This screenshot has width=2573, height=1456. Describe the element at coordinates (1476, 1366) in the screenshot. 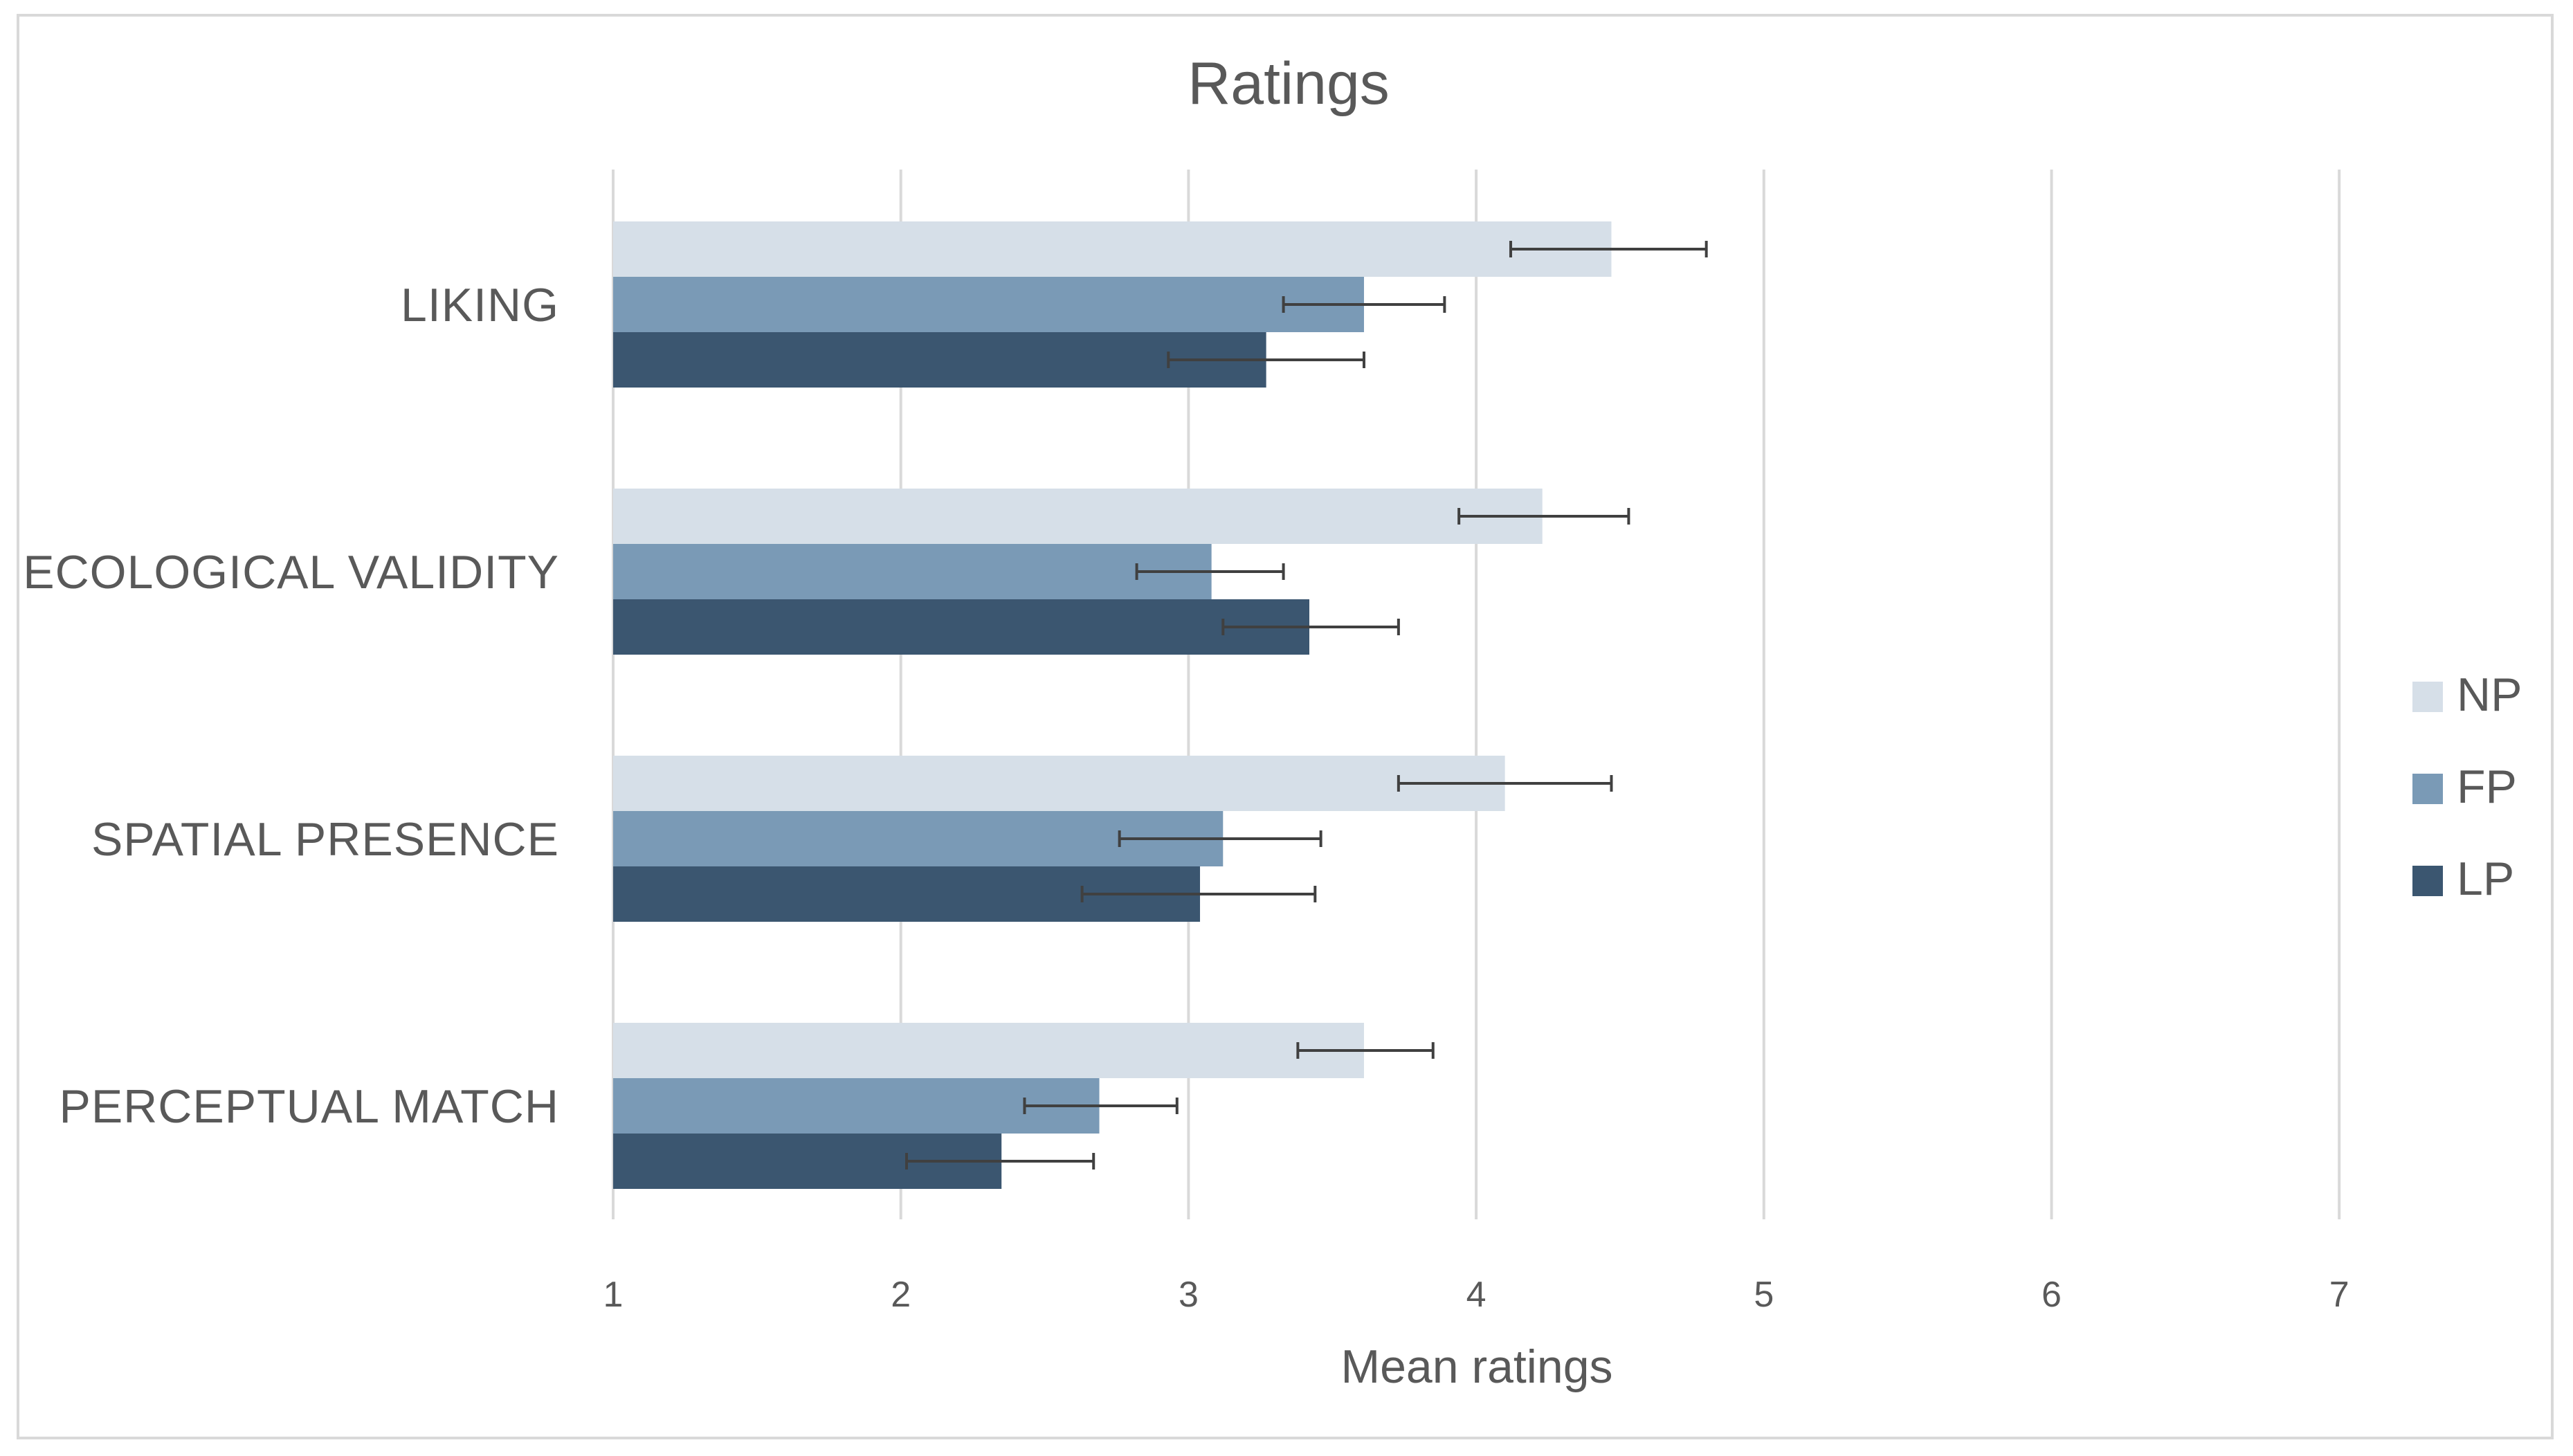

I see `x-axis-title: Mean ratings` at that location.